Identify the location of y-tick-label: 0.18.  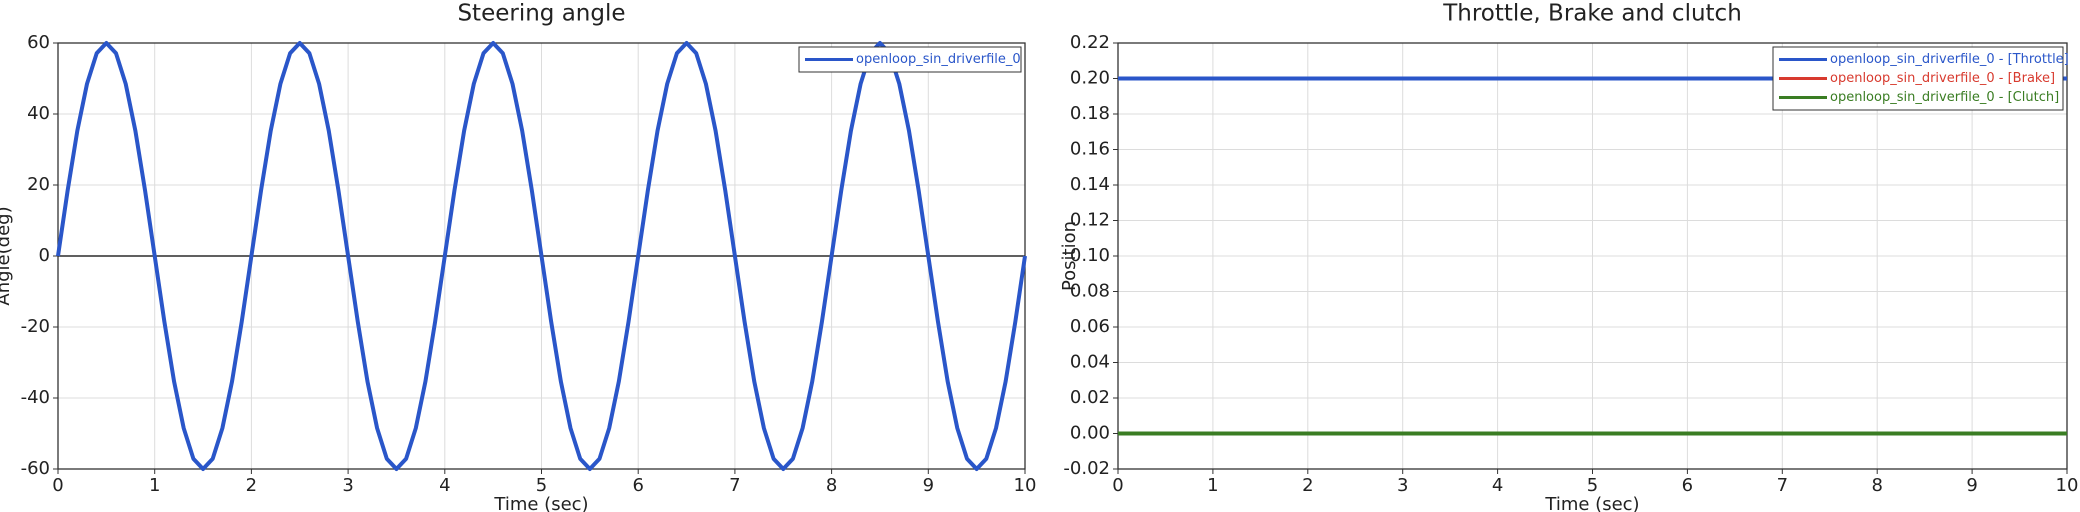
(1090, 113).